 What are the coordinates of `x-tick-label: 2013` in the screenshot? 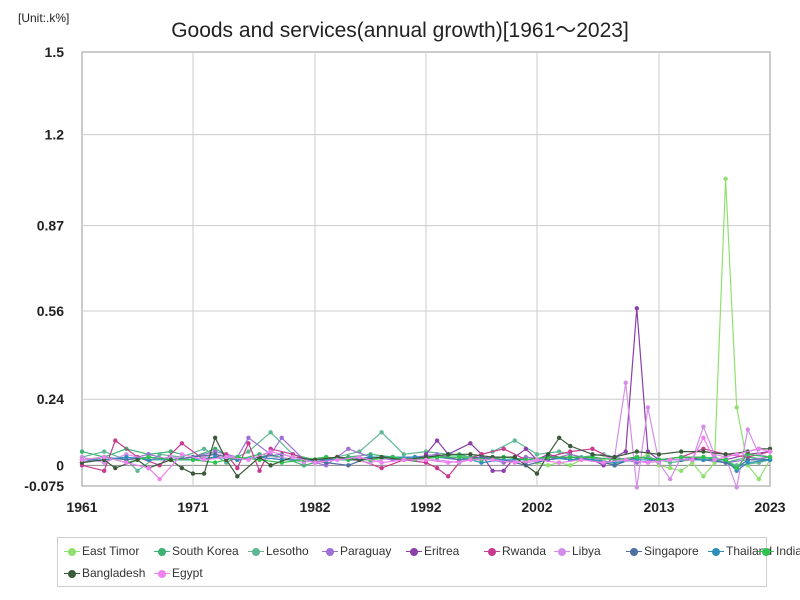 It's located at (658, 507).